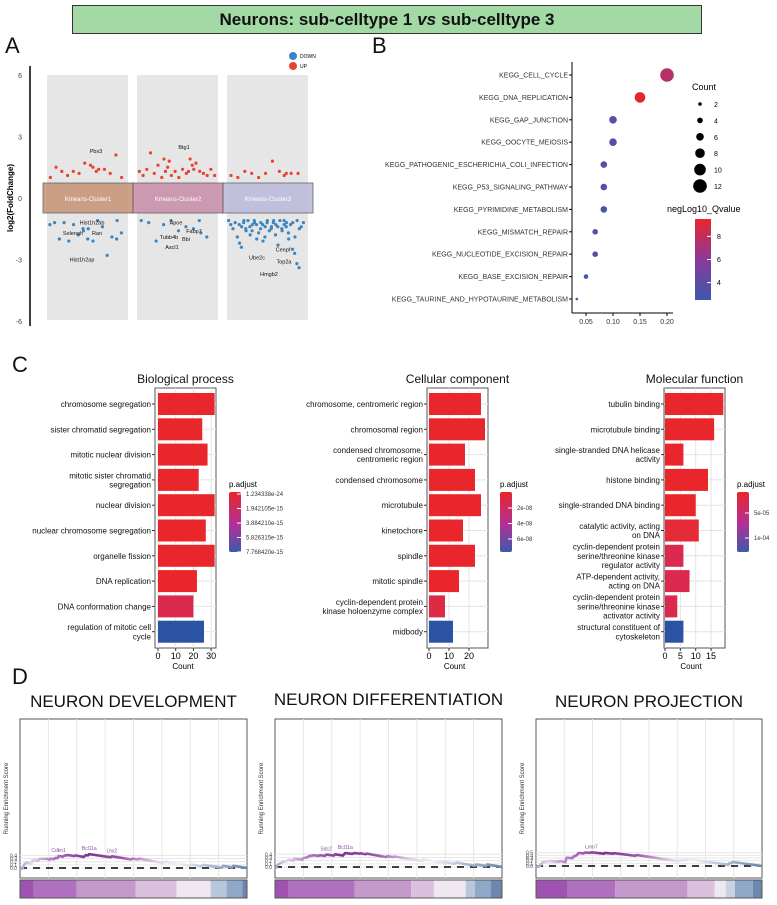 The height and width of the screenshot is (905, 777). What do you see at coordinates (525, 509) in the screenshot?
I see `legend-tick-label: 2e-08` at bounding box center [525, 509].